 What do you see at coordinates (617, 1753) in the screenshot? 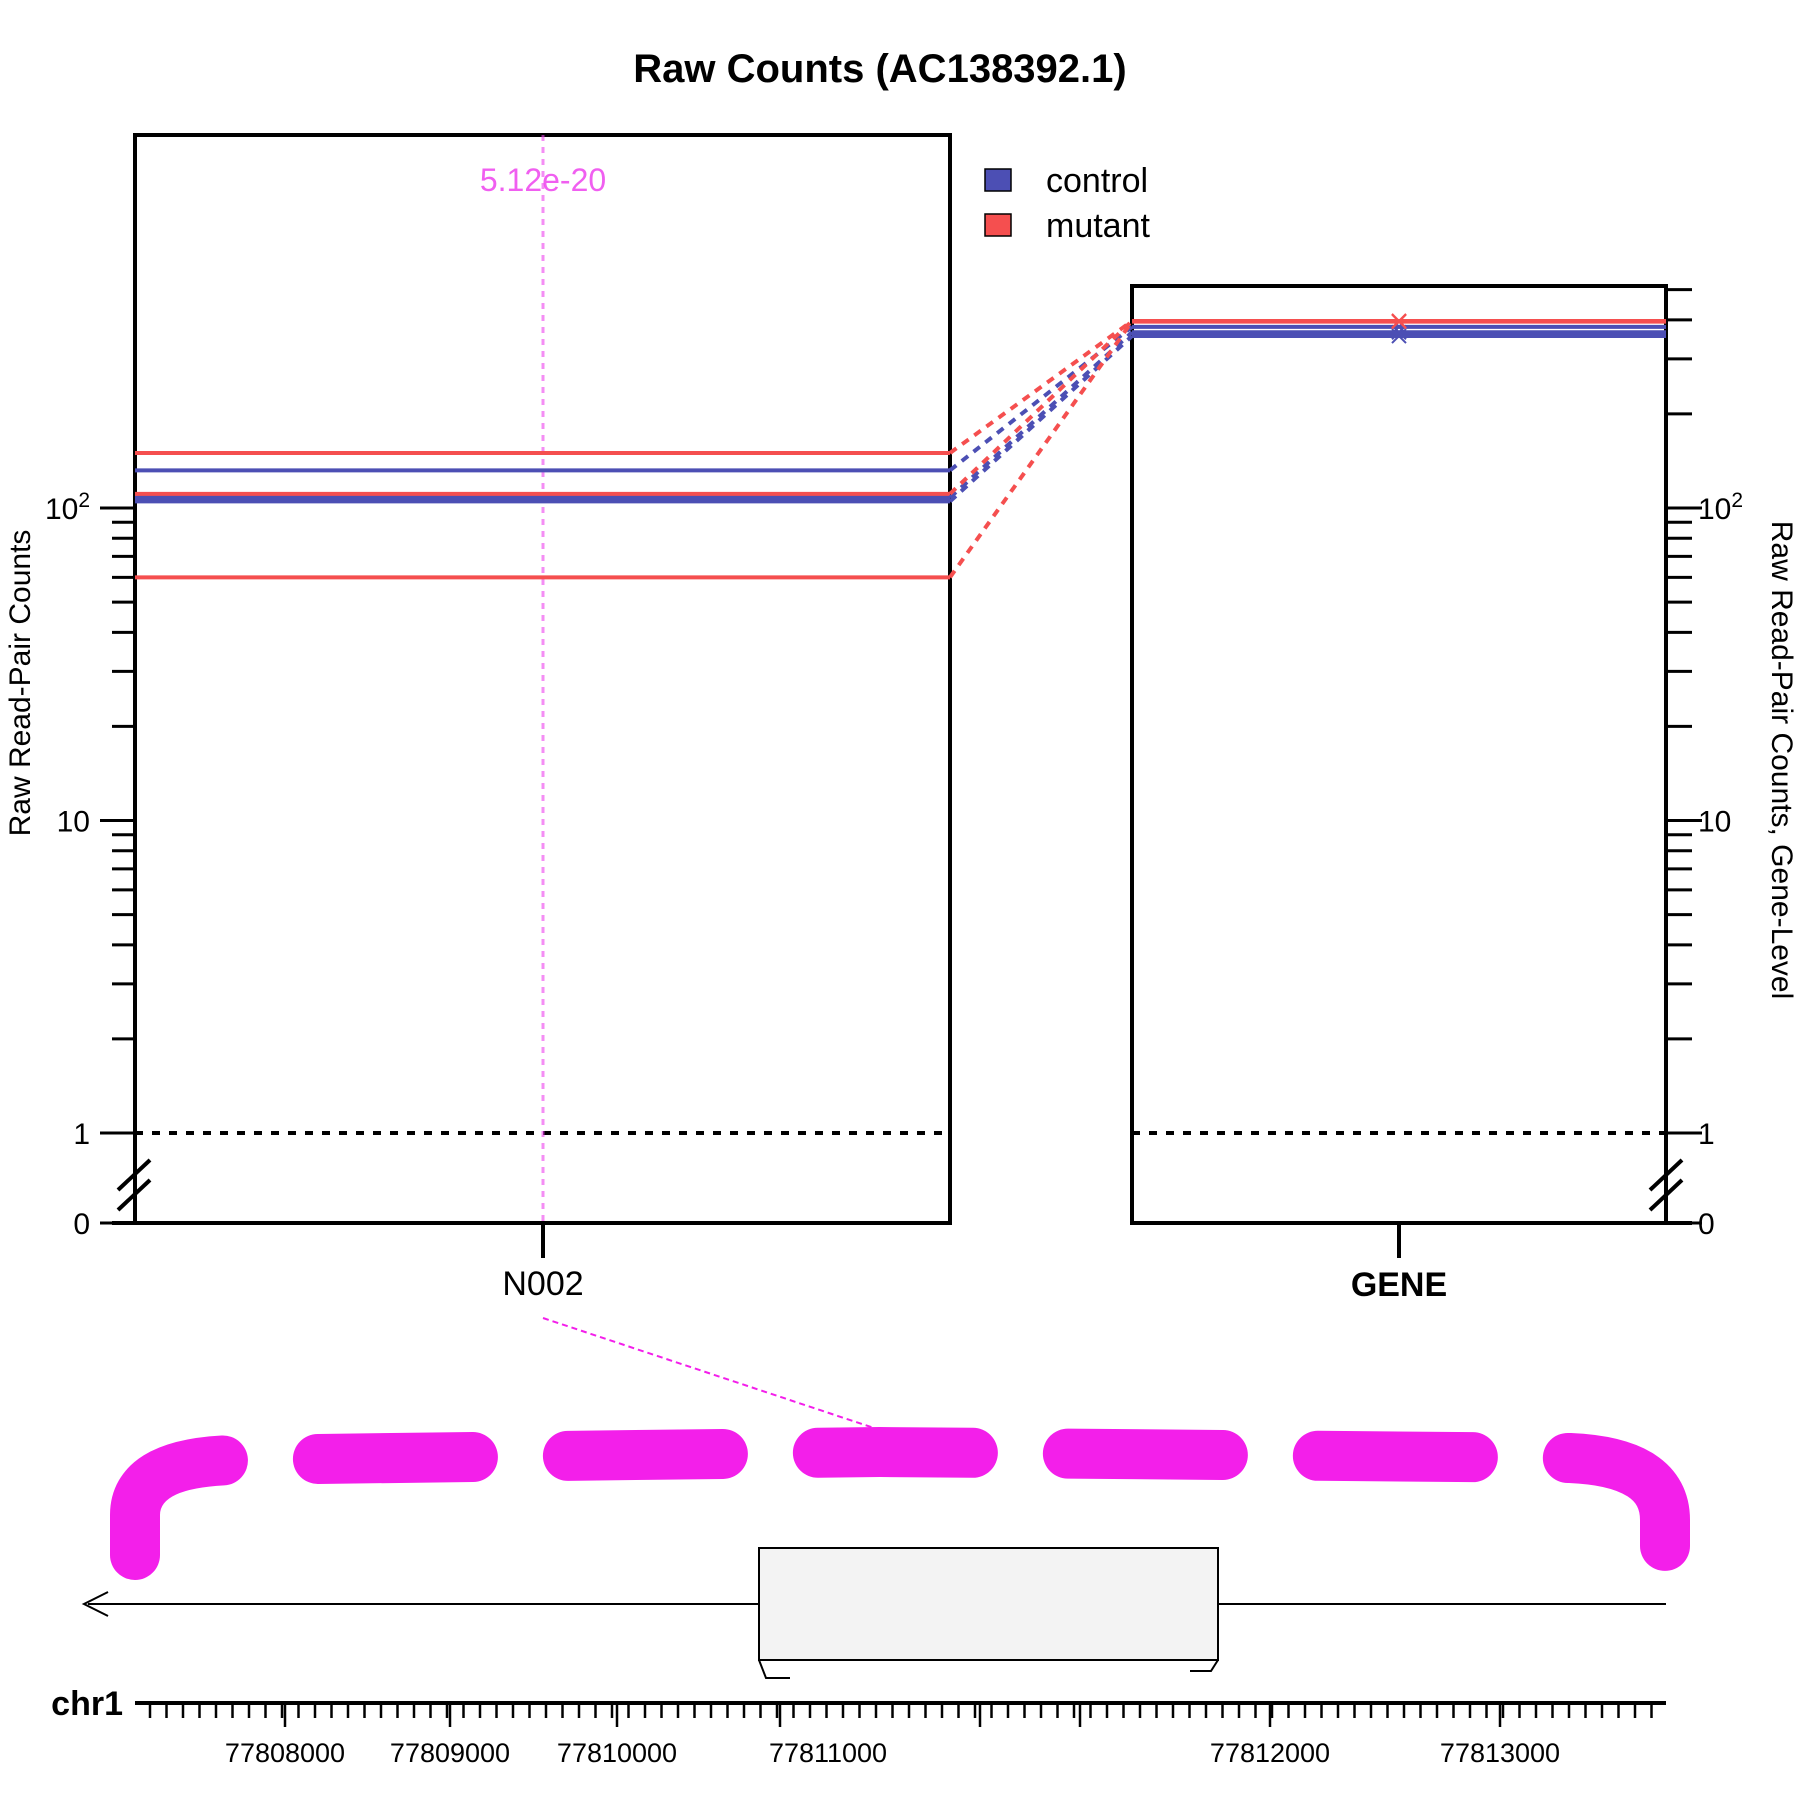
I see `ruler-coordinate-label: 77810000` at bounding box center [617, 1753].